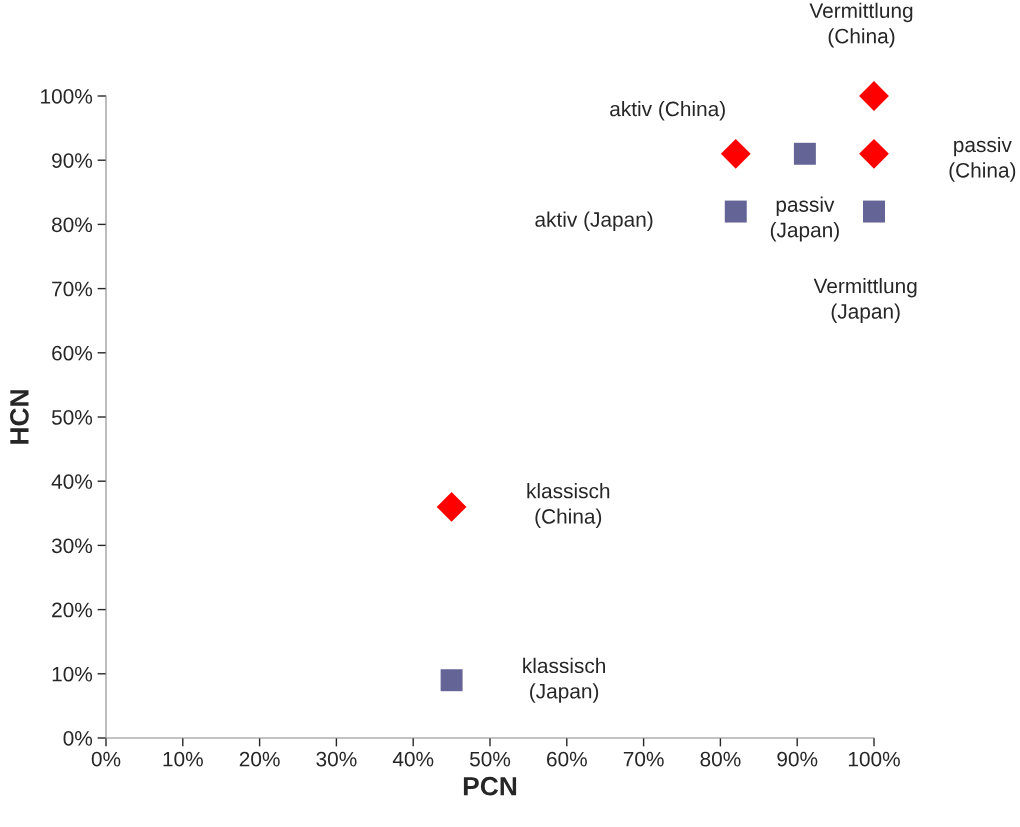 Image resolution: width=1020 pixels, height=827 pixels. I want to click on x-tick-label: 10%, so click(183, 759).